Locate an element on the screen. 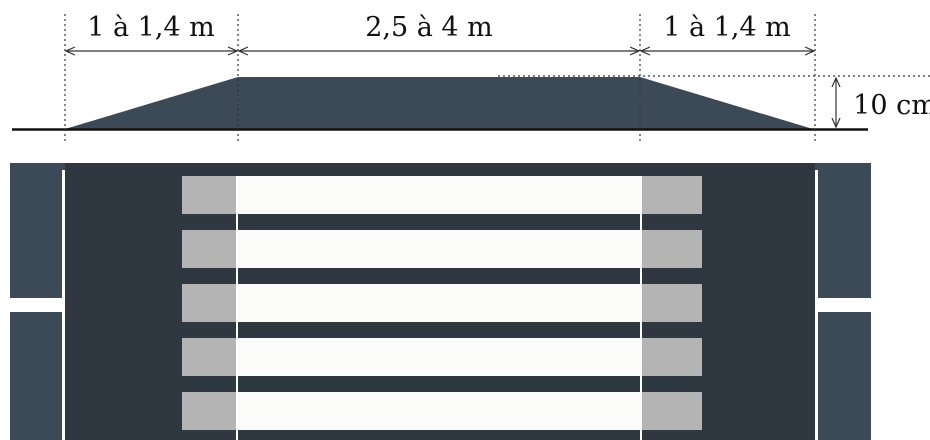 The width and height of the screenshot is (930, 440). profile-view is located at coordinates (440, 104).